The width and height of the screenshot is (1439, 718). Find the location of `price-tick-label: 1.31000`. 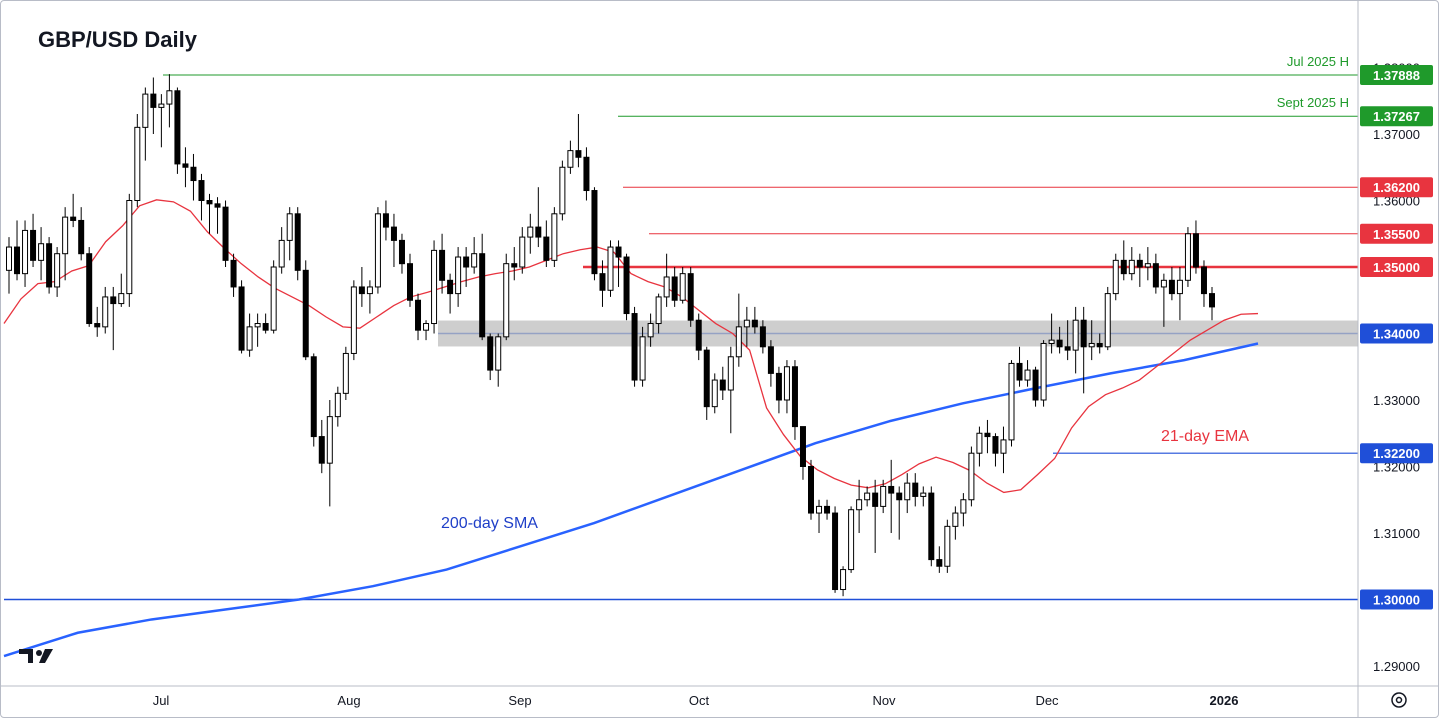

price-tick-label: 1.31000 is located at coordinates (1396, 533).